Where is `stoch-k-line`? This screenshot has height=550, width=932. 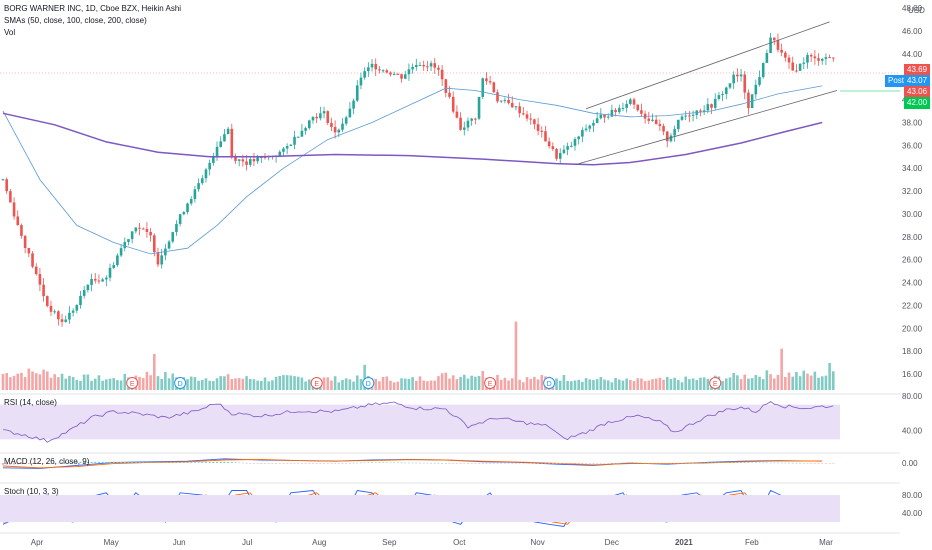 stoch-k-line is located at coordinates (416, 508).